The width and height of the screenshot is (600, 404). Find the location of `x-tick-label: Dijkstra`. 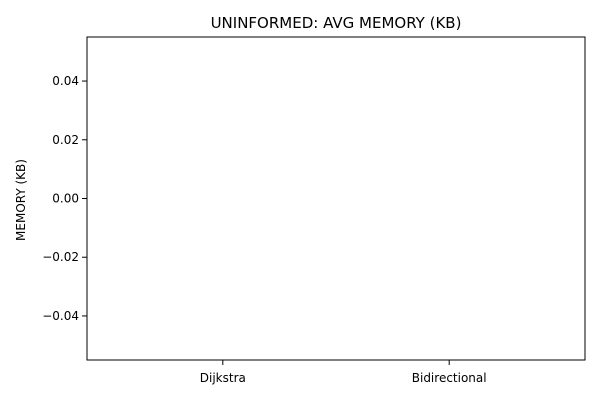

x-tick-label: Dijkstra is located at coordinates (223, 378).